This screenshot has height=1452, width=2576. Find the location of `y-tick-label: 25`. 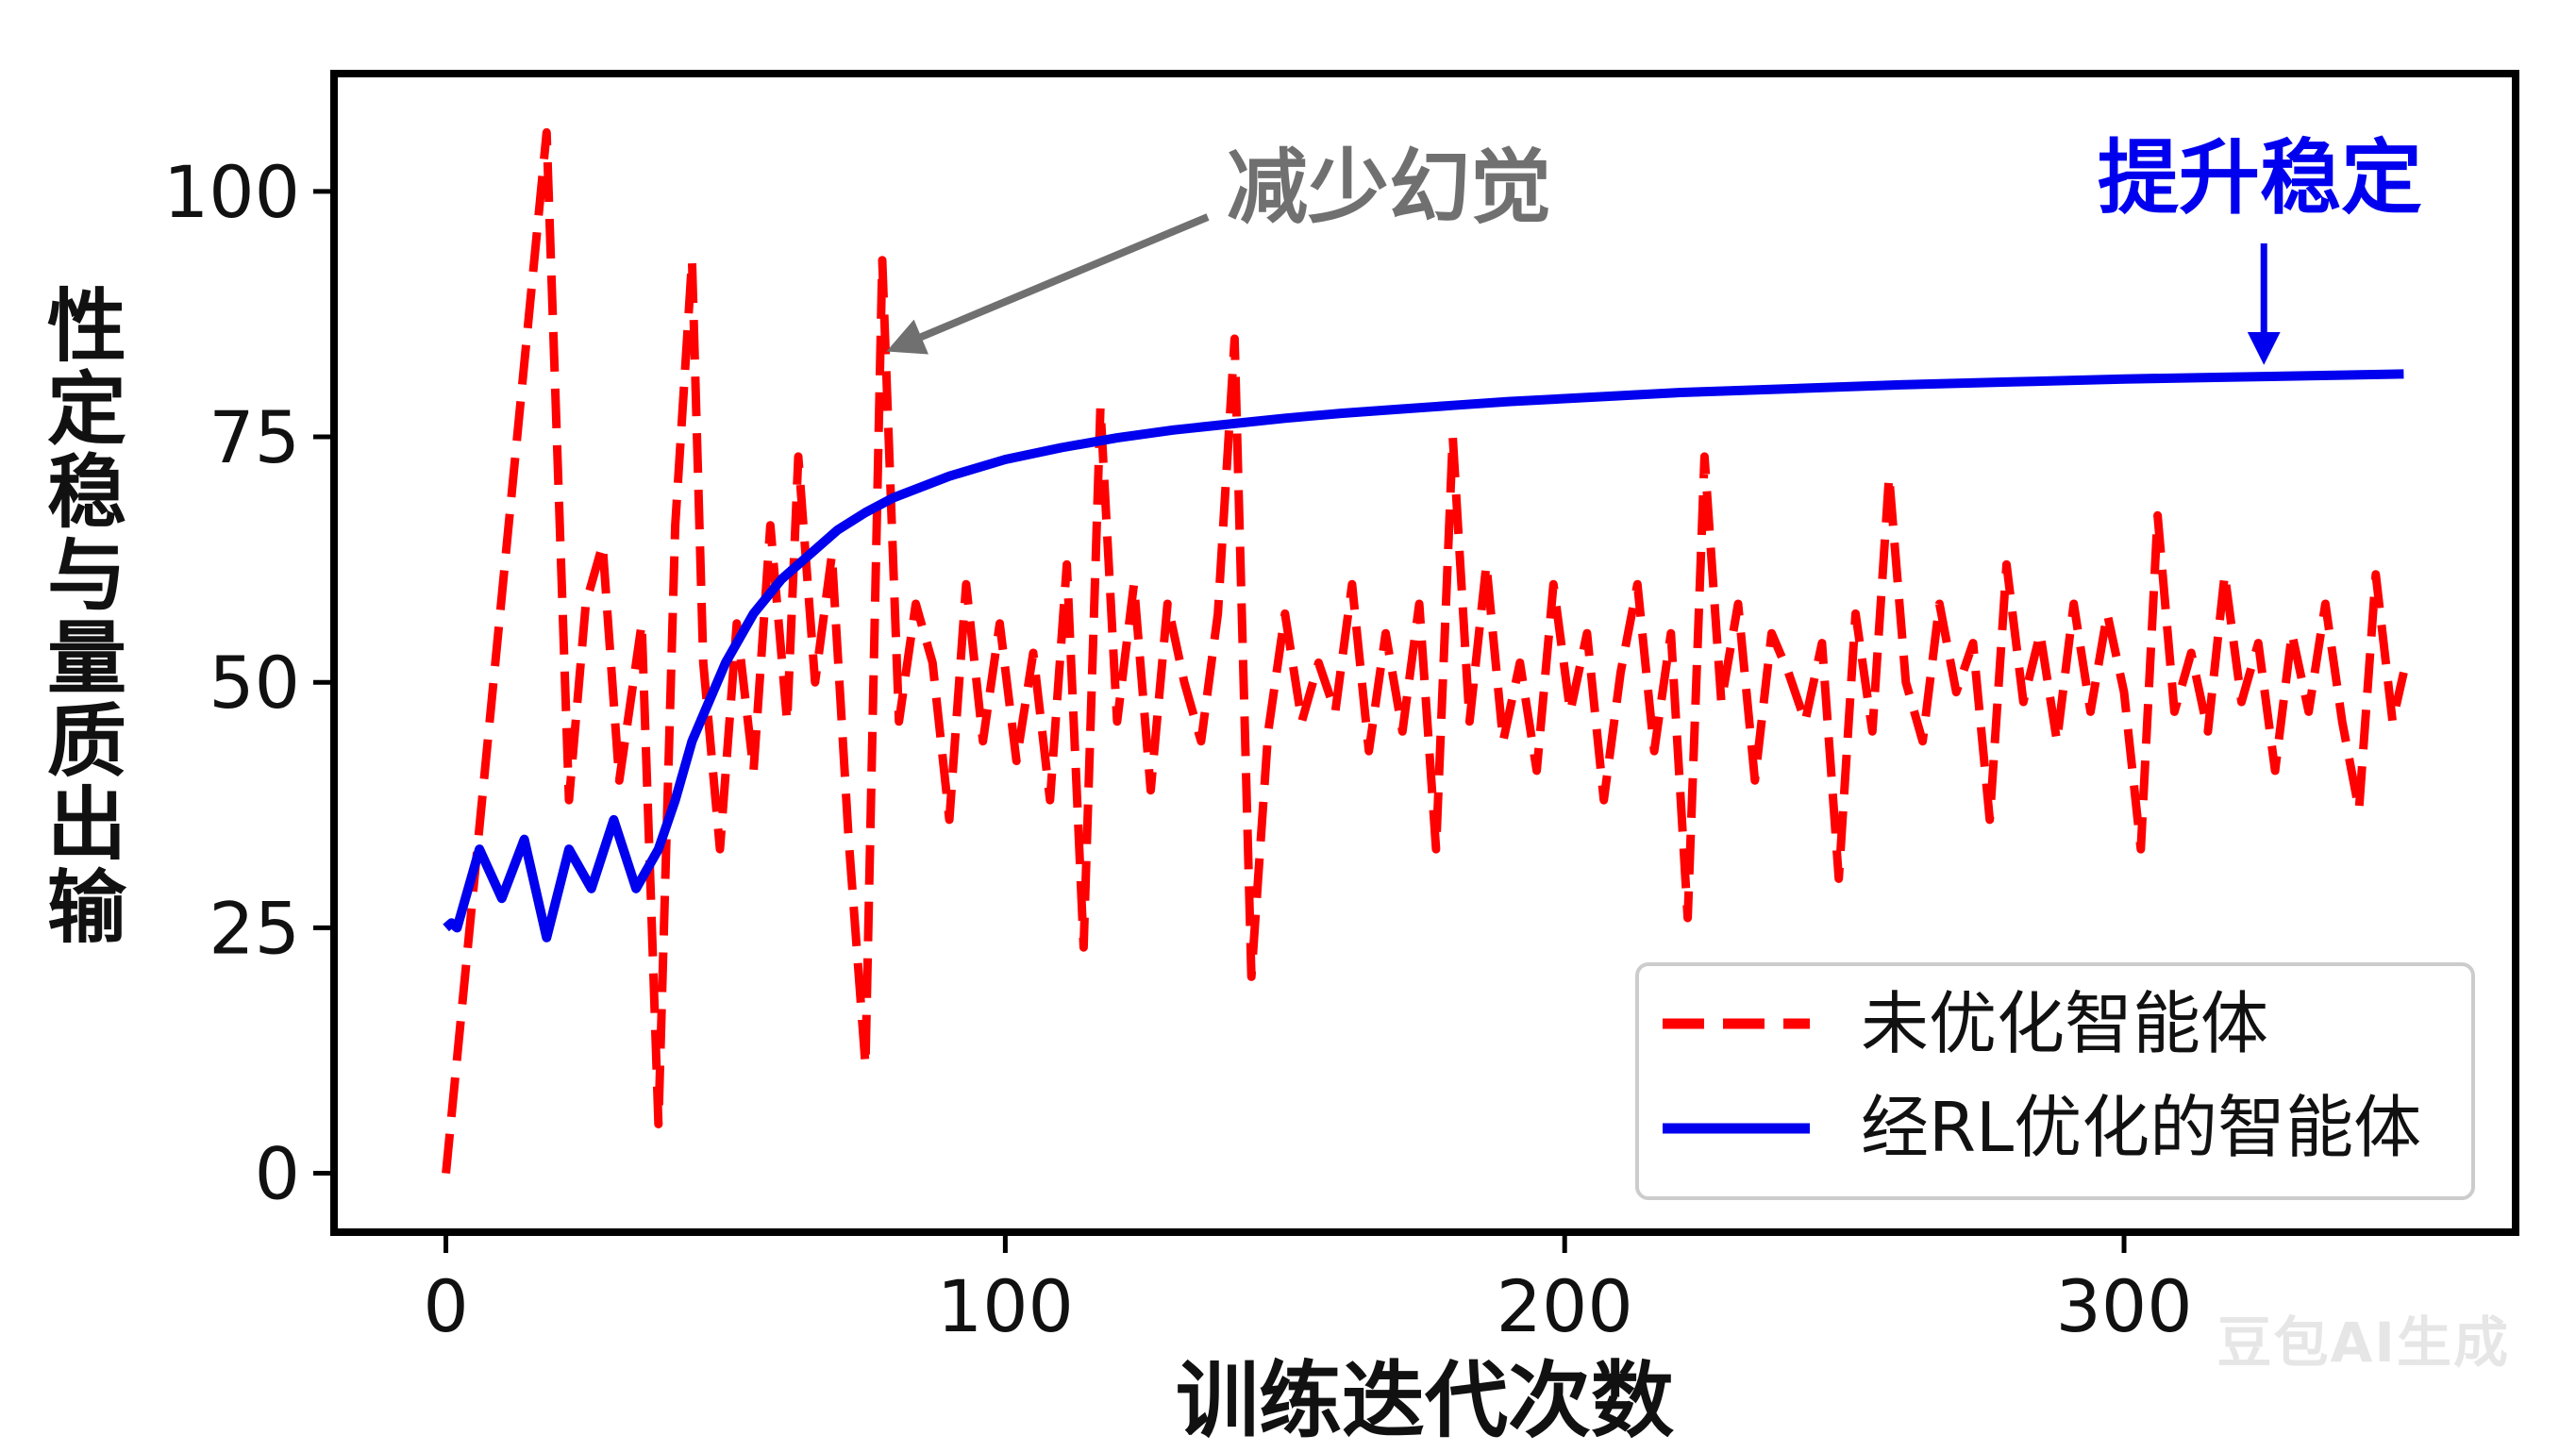

y-tick-label: 25 is located at coordinates (254, 928).